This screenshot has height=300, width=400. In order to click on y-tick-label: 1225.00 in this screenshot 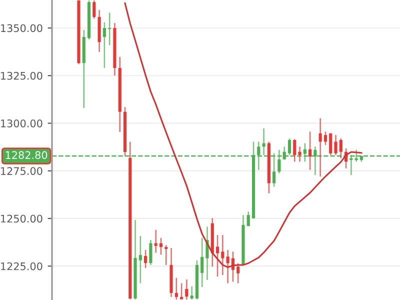, I will do `click(21, 266)`.